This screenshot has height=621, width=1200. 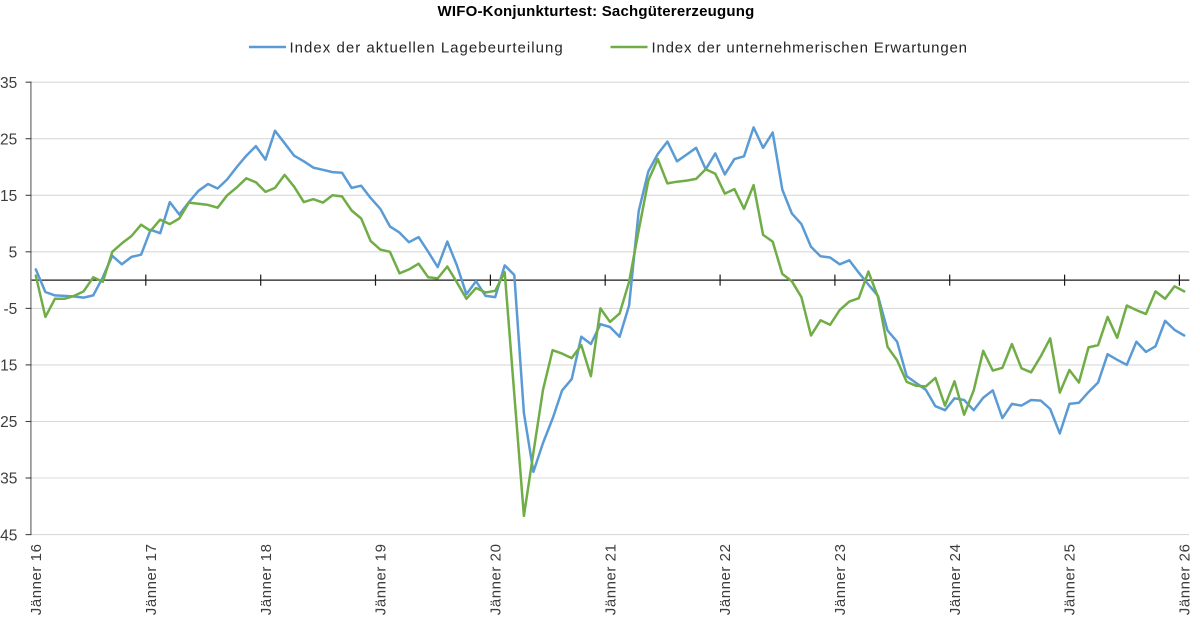 I want to click on svg-text: 15, so click(x=8, y=196).